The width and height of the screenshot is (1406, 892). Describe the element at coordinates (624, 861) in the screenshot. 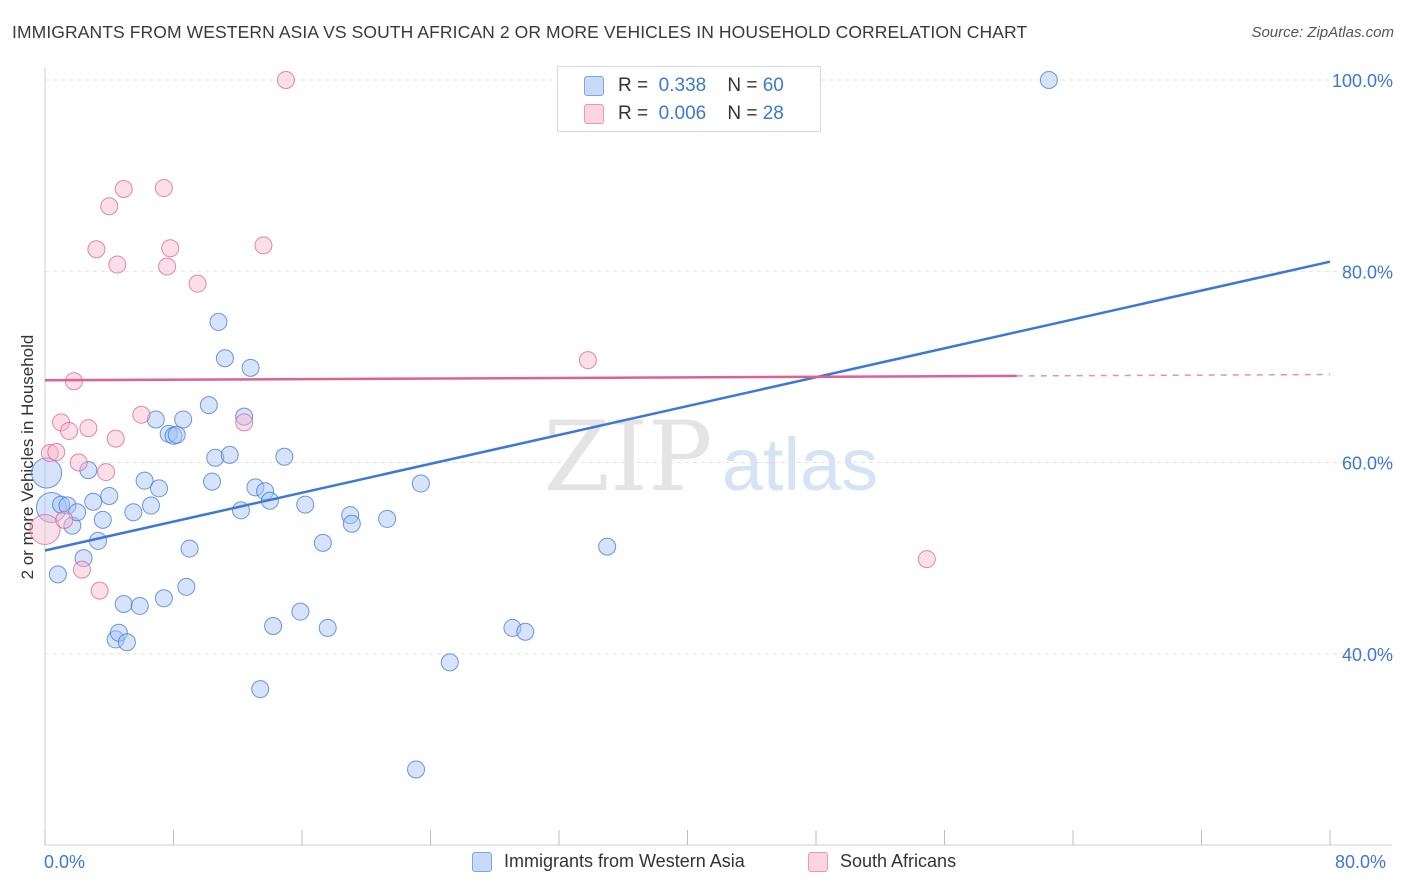

I see `bottom-legend-label: Immigrants from Western Asia` at that location.